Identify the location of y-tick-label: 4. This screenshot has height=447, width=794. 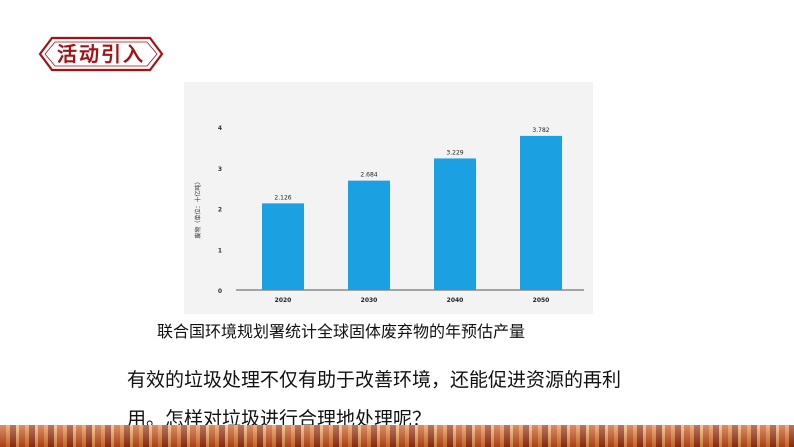
(220, 128).